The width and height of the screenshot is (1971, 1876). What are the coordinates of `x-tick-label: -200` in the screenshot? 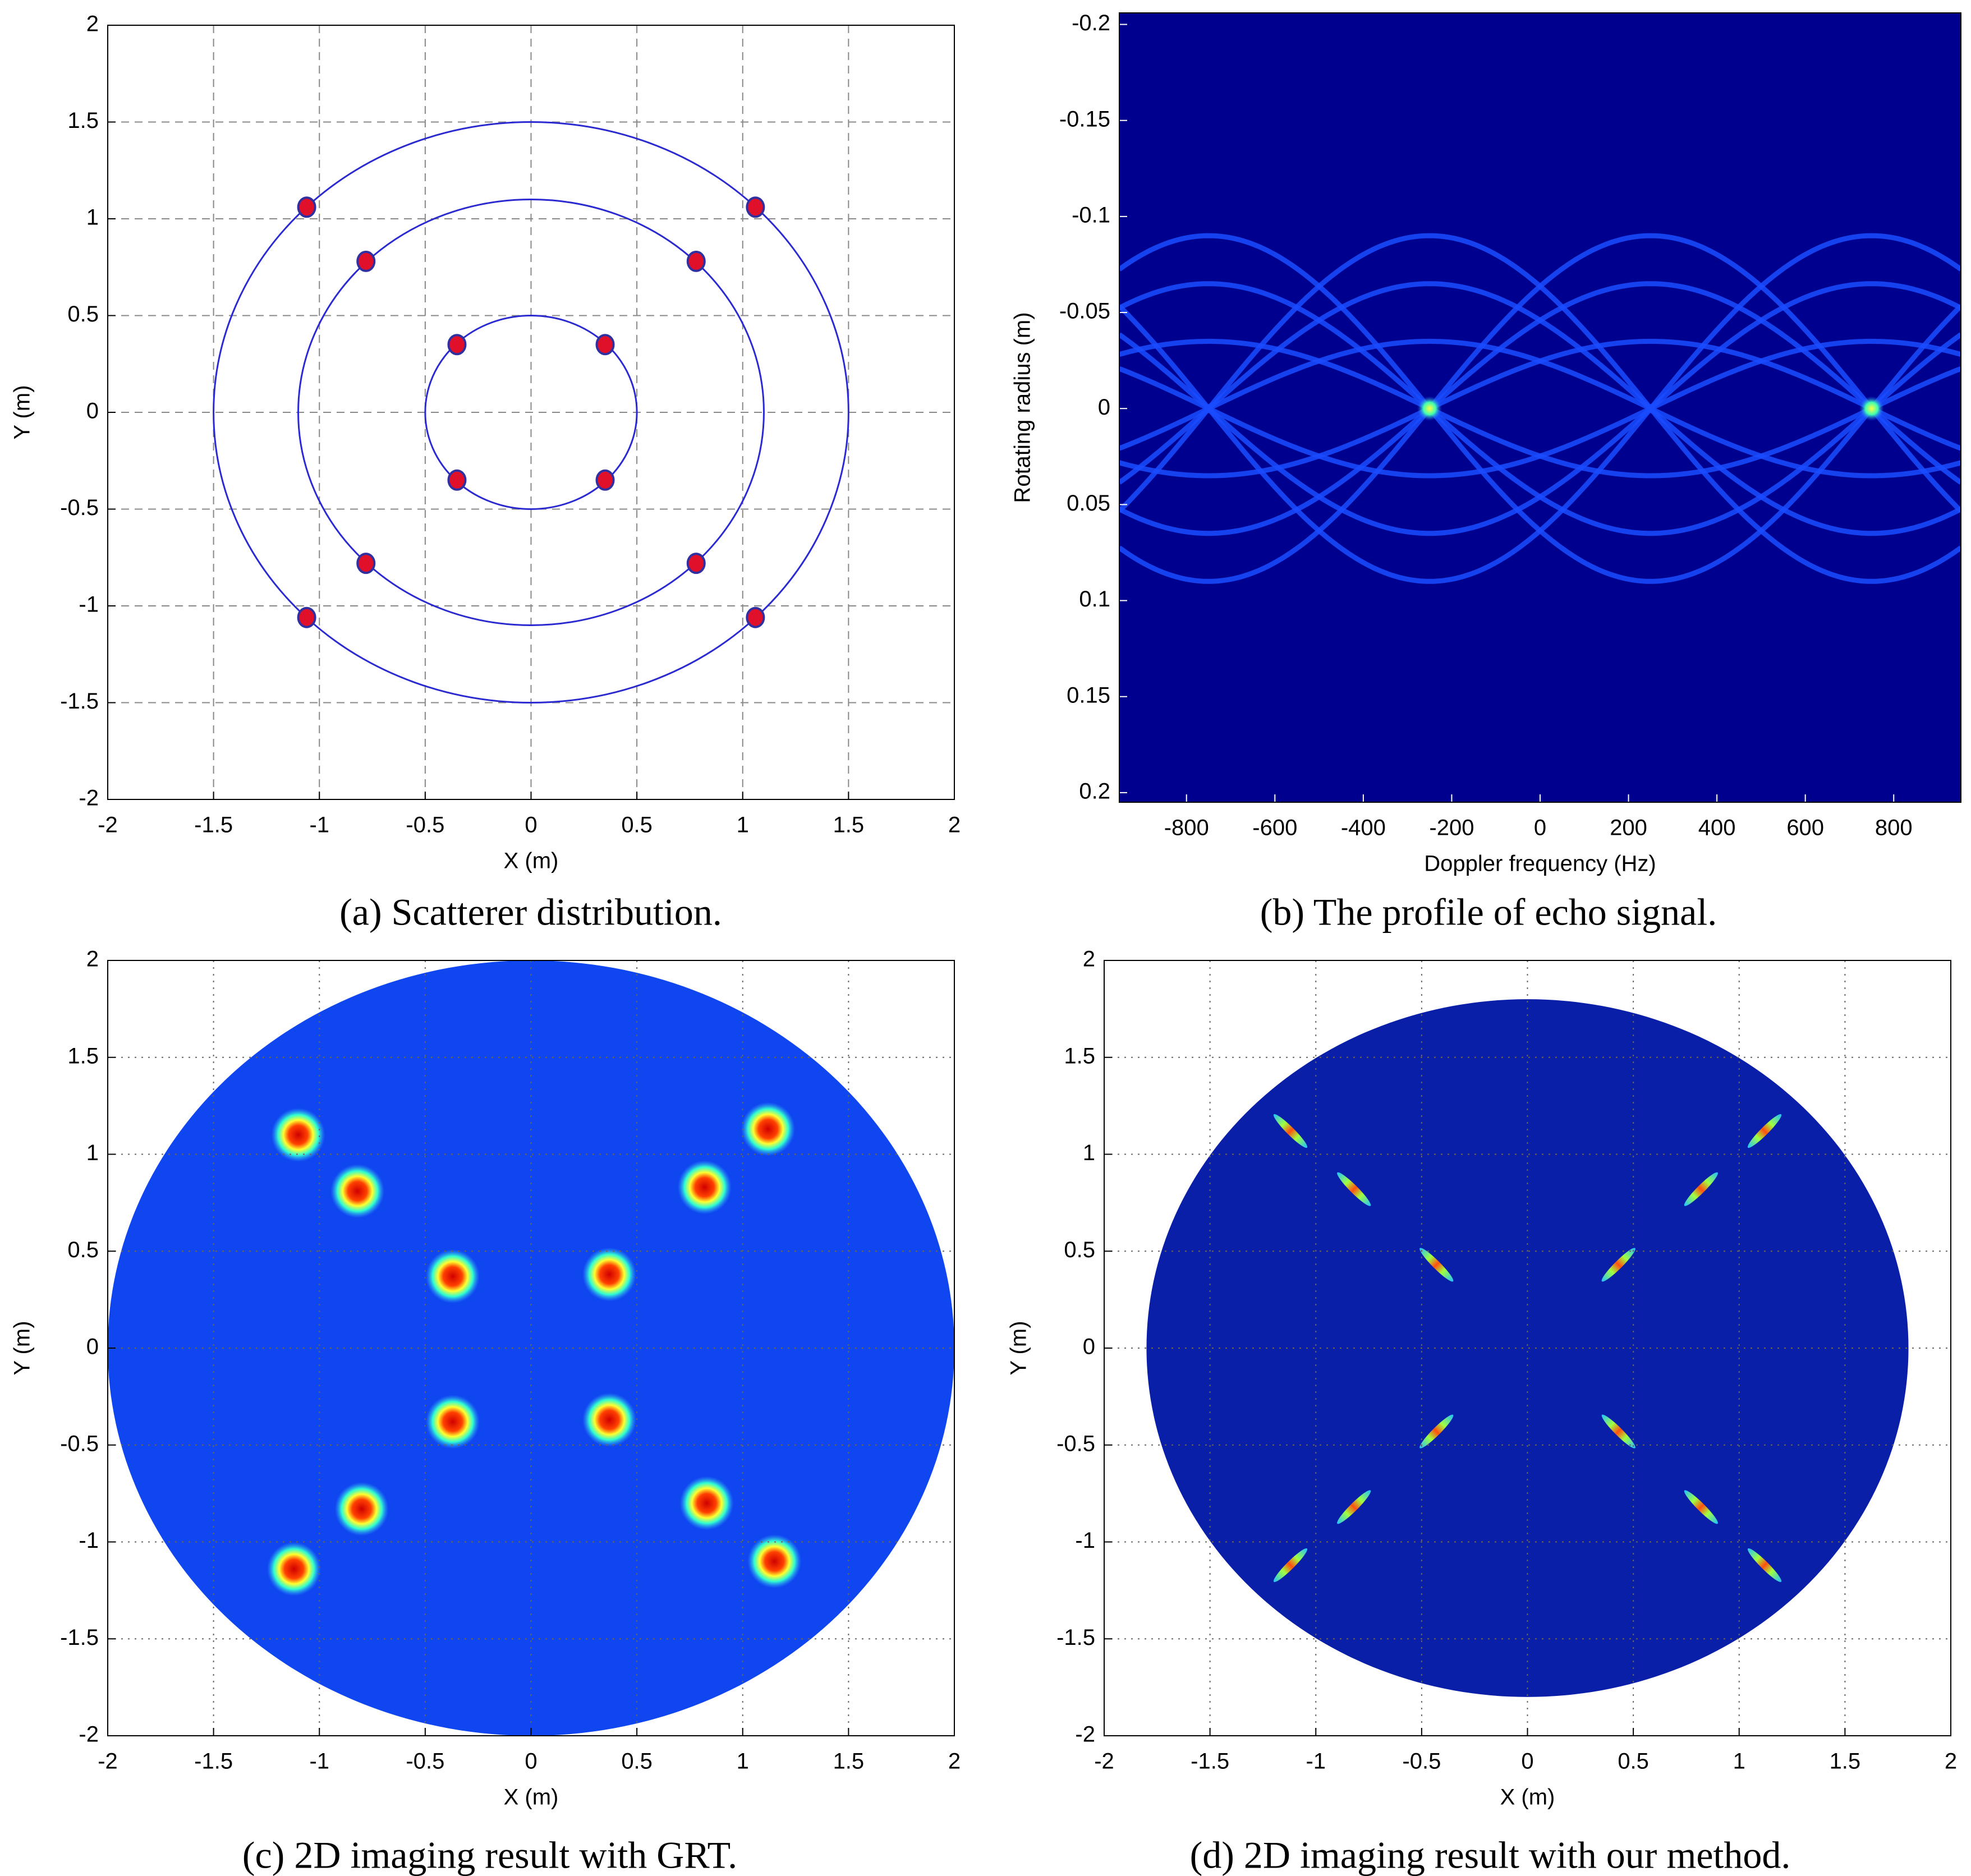 It's located at (1451, 828).